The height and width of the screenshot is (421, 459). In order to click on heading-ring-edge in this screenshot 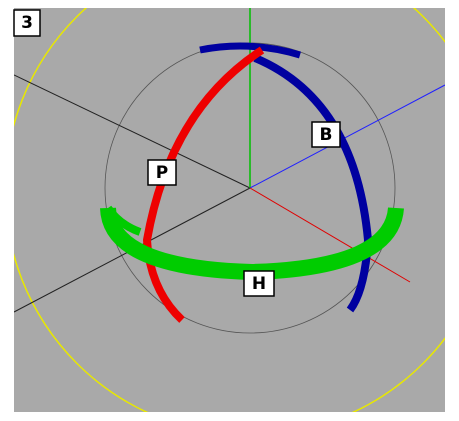, I will do `click(123, 220)`.